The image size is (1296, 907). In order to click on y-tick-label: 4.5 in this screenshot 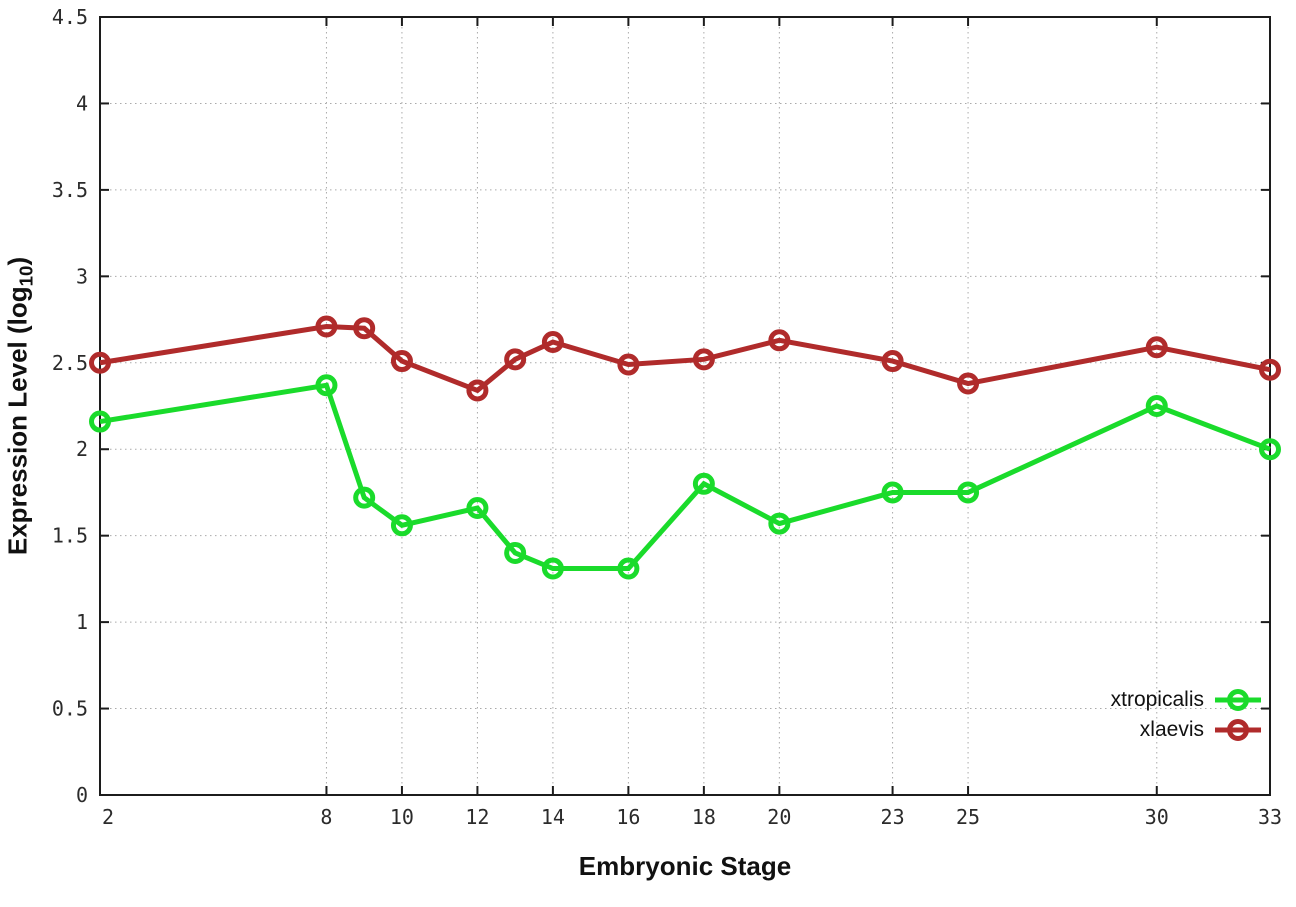, I will do `click(70, 17)`.